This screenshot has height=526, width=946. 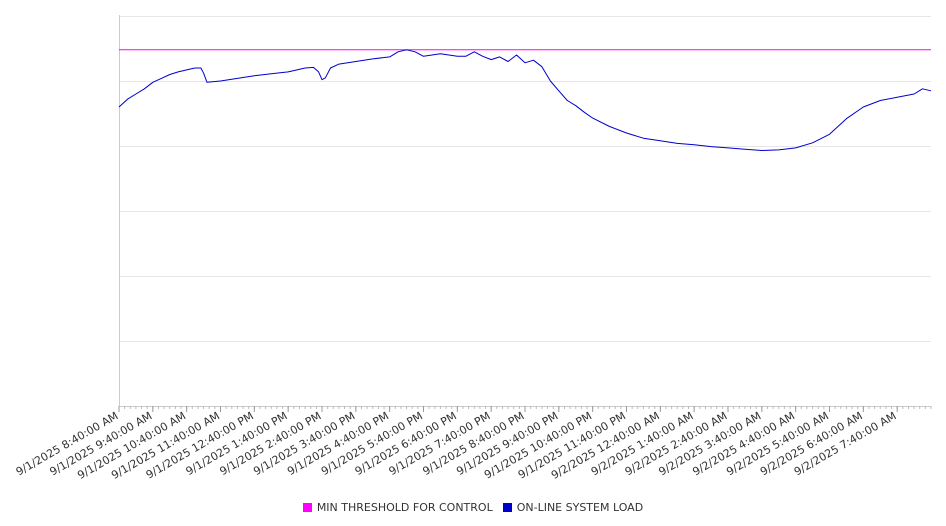 What do you see at coordinates (580, 507) in the screenshot?
I see `legend-label-system-load: ON-LINE SYSTEM LOAD` at bounding box center [580, 507].